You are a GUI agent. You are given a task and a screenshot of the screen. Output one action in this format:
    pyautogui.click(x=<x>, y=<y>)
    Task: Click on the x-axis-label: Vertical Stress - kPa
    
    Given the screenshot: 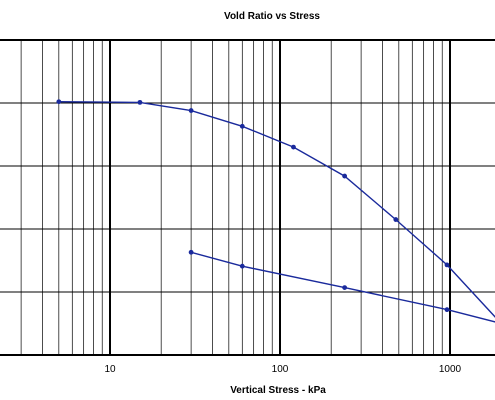 What is the action you would take?
    pyautogui.click(x=278, y=390)
    